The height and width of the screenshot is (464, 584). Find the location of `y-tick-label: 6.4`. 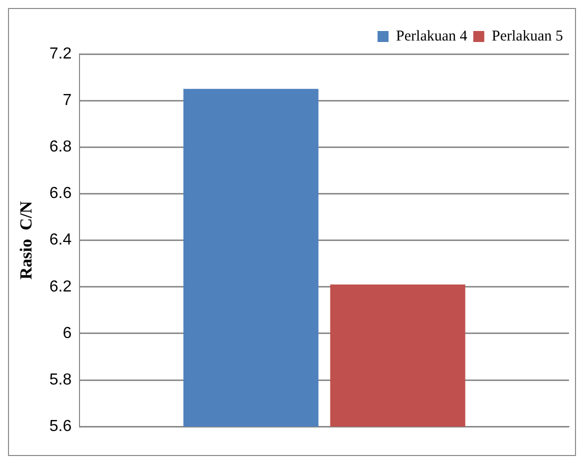

y-tick-label: 6.4 is located at coordinates (60, 240).